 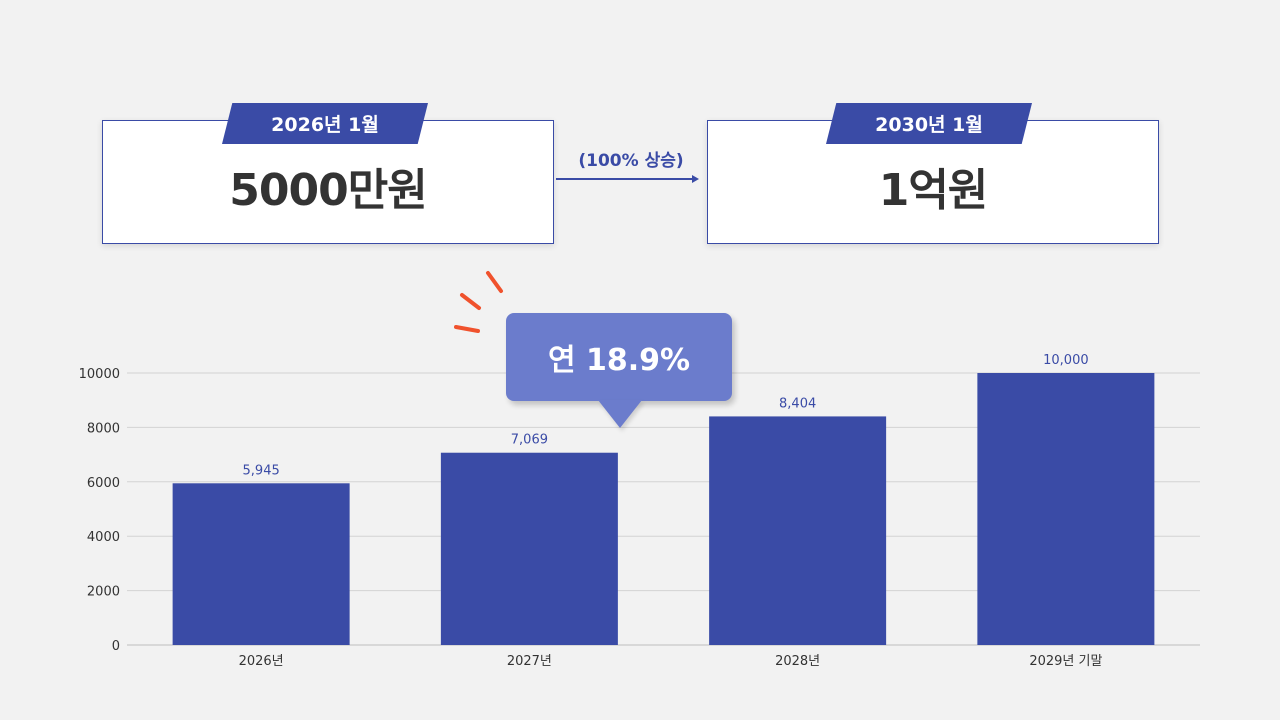 I want to click on start-date-tag: 2026년 1월, so click(x=325, y=123).